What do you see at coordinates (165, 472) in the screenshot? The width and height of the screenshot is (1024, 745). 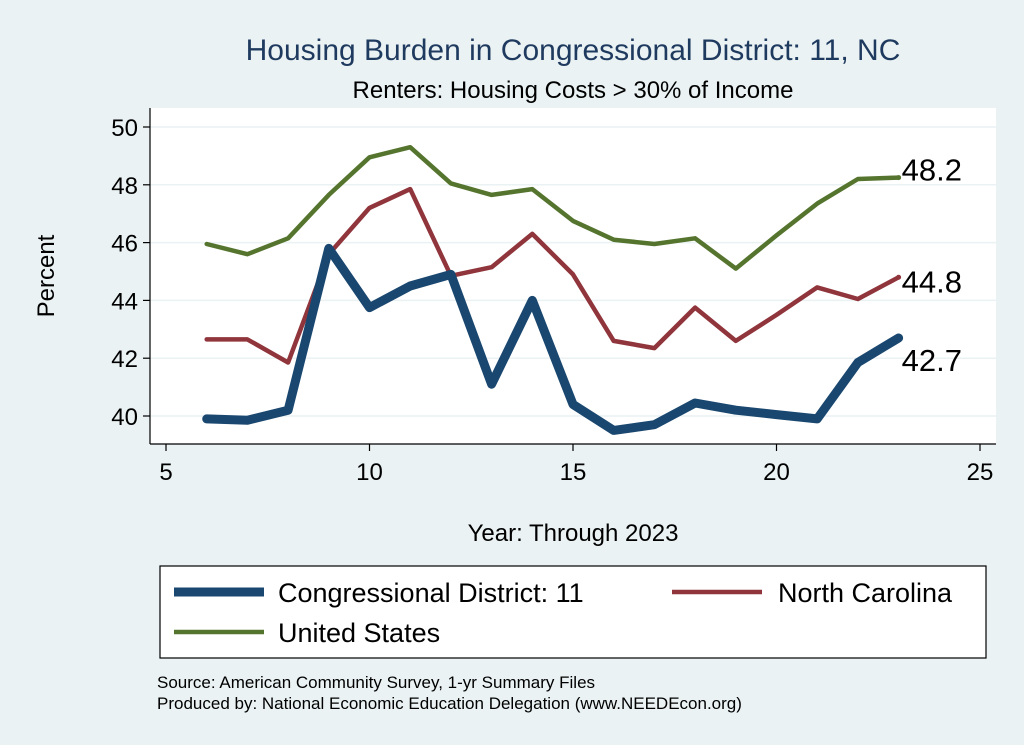 I see `x-tick-label: 5` at bounding box center [165, 472].